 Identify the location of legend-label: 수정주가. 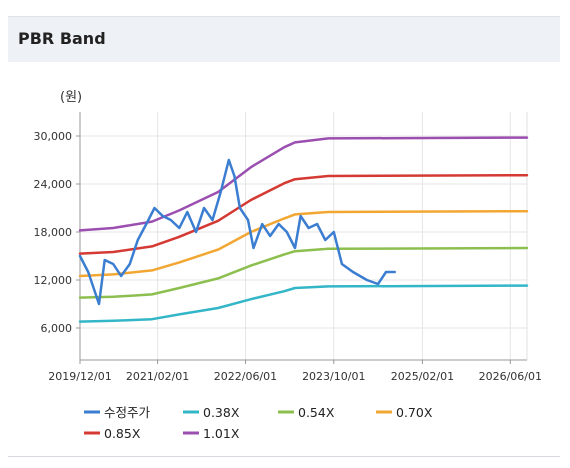
(127, 412).